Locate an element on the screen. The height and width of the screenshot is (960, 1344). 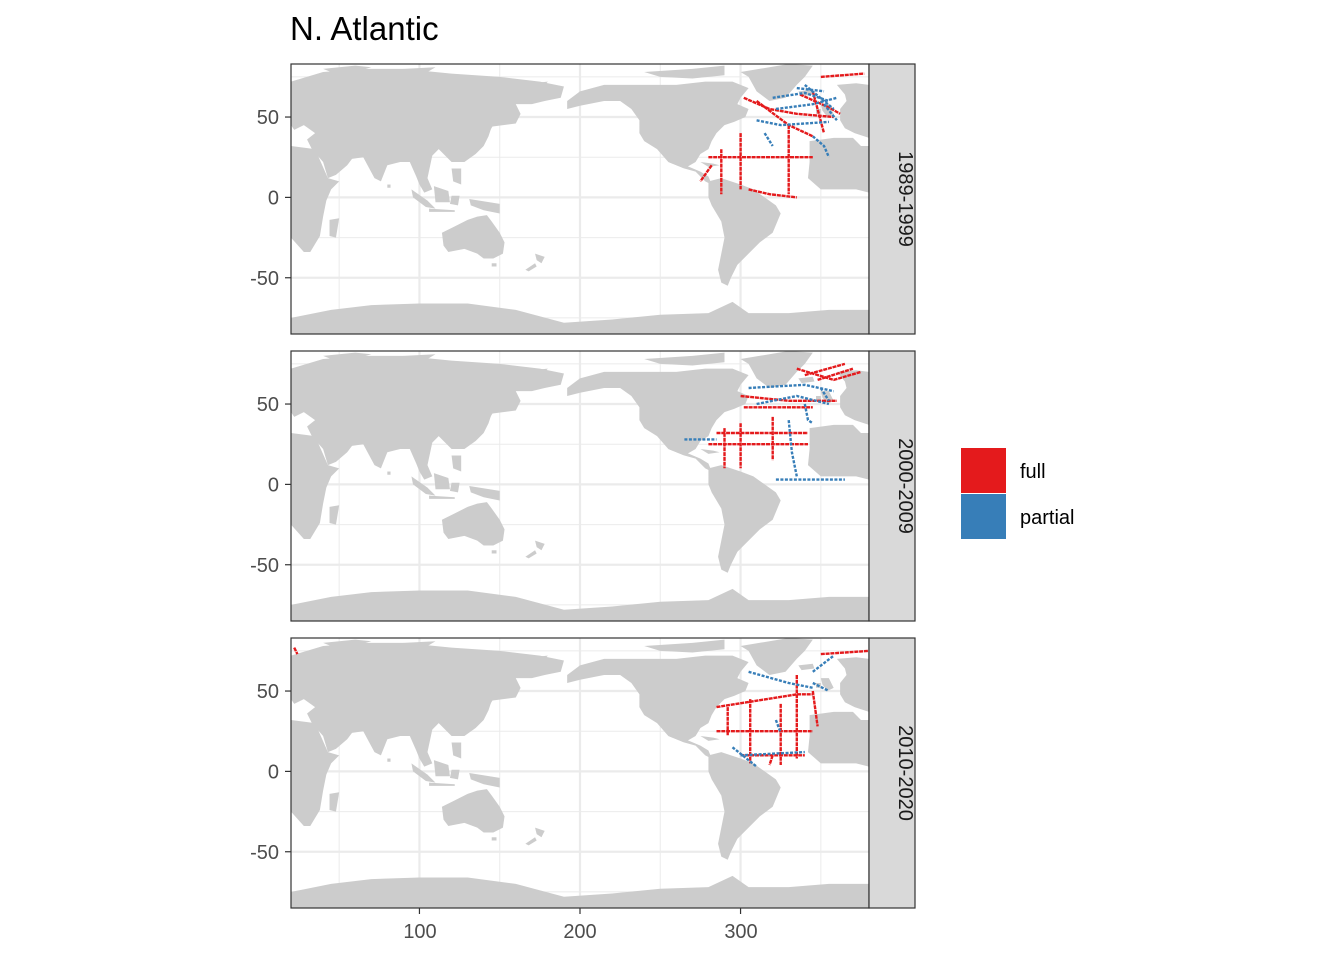
x-tick-label: 100 is located at coordinates (419, 932).